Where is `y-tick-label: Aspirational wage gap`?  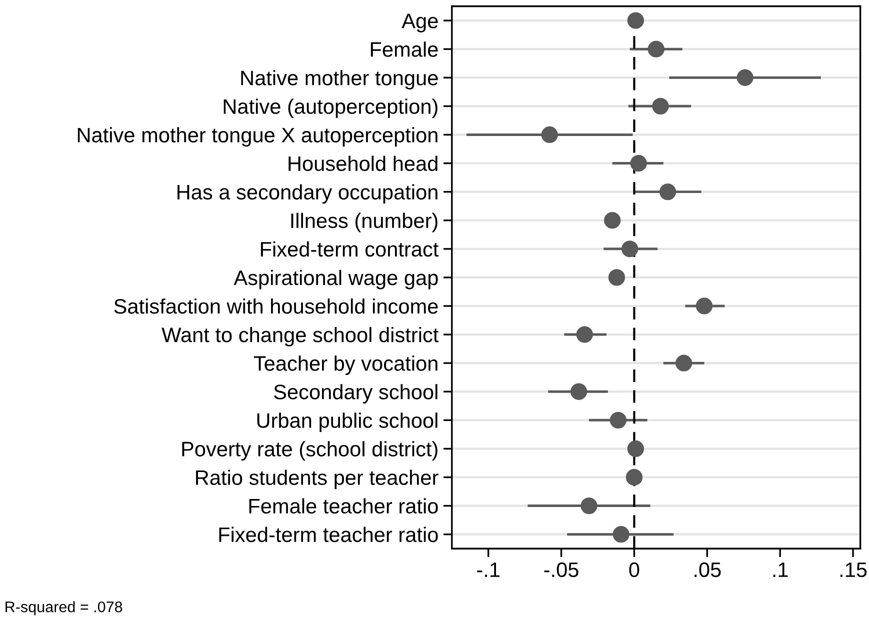 y-tick-label: Aspirational wage gap is located at coordinates (336, 280).